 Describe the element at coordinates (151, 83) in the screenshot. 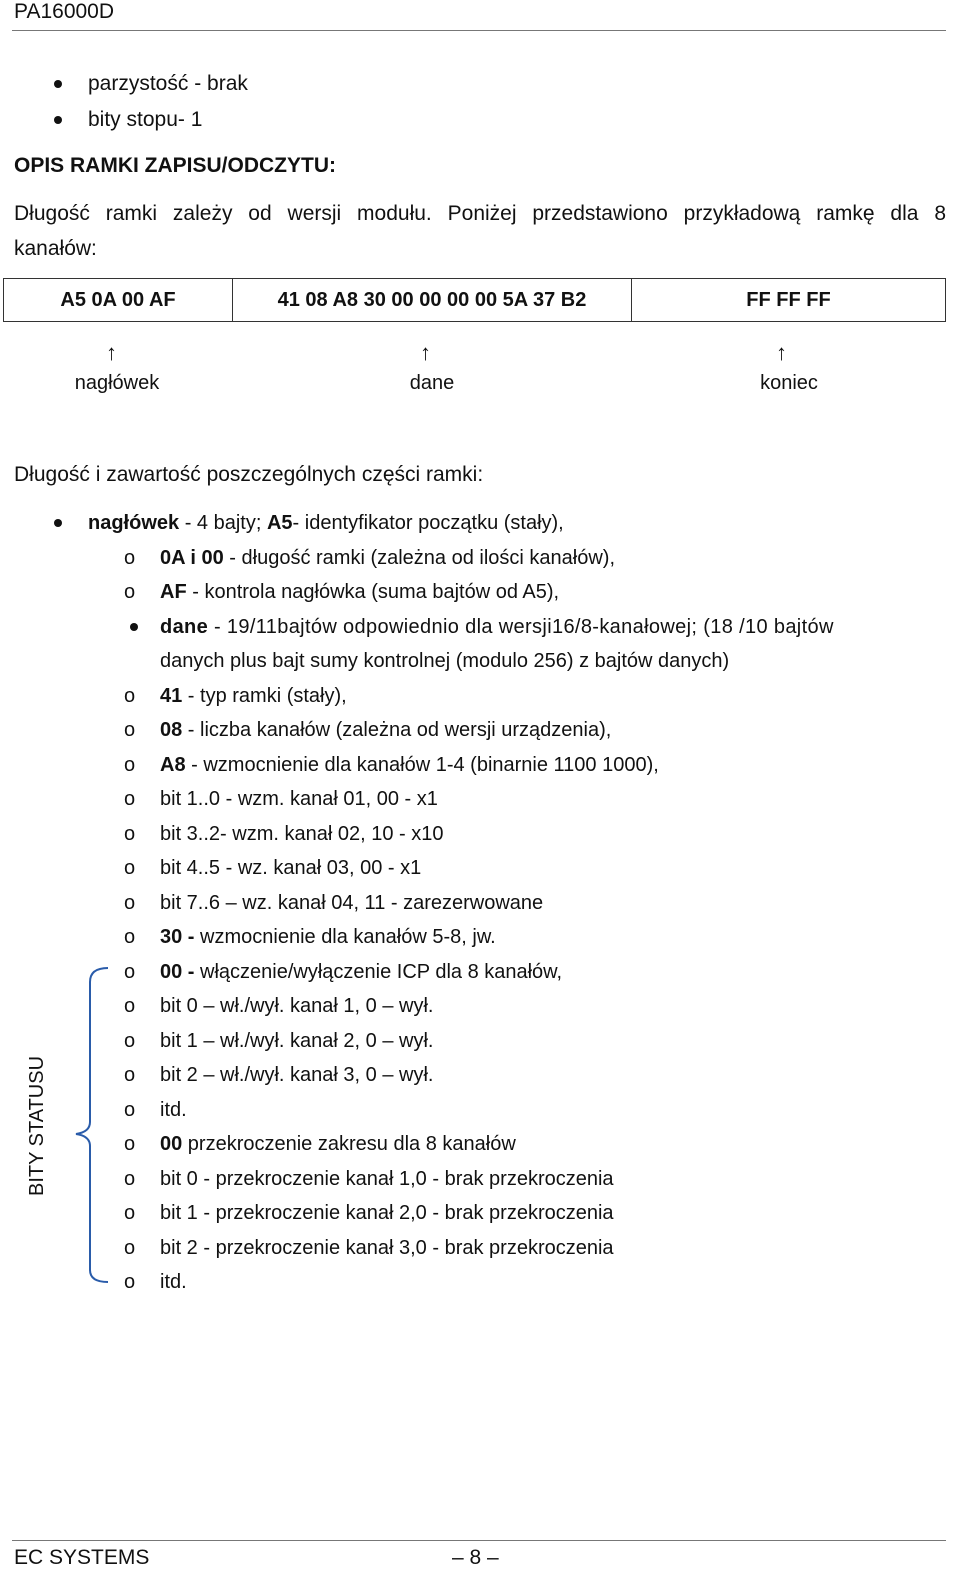

I see `bullet-parity: parzystość - brak` at that location.